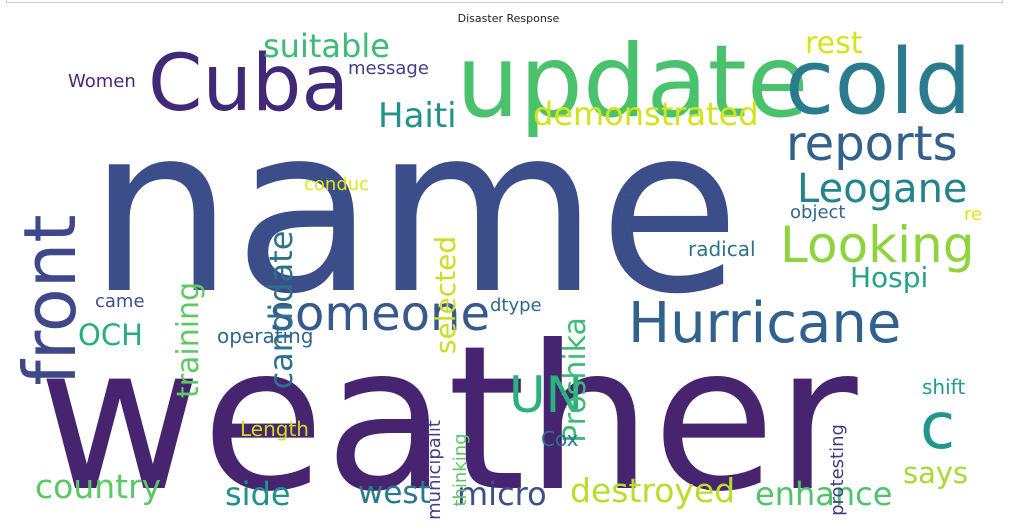 Image resolution: width=1017 pixels, height=530 pixels. I want to click on word-women: Women, so click(102, 81).